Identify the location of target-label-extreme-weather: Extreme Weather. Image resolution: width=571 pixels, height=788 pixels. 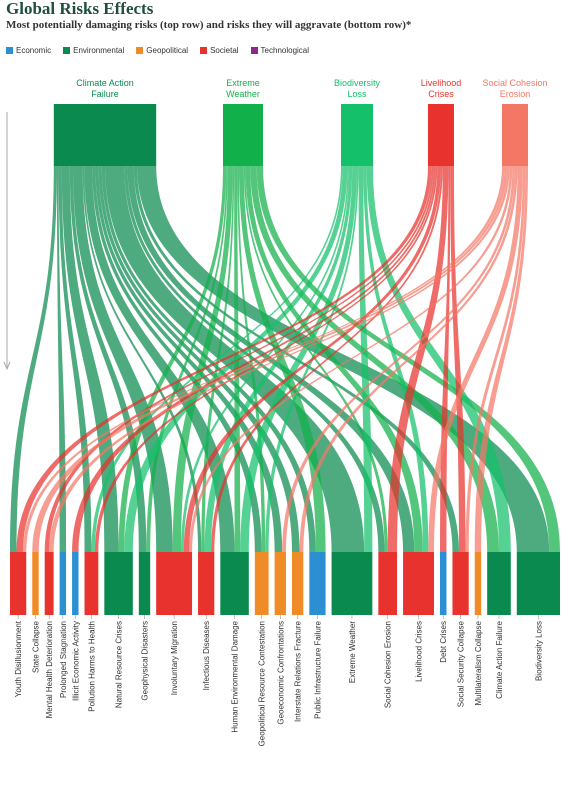
(352, 652).